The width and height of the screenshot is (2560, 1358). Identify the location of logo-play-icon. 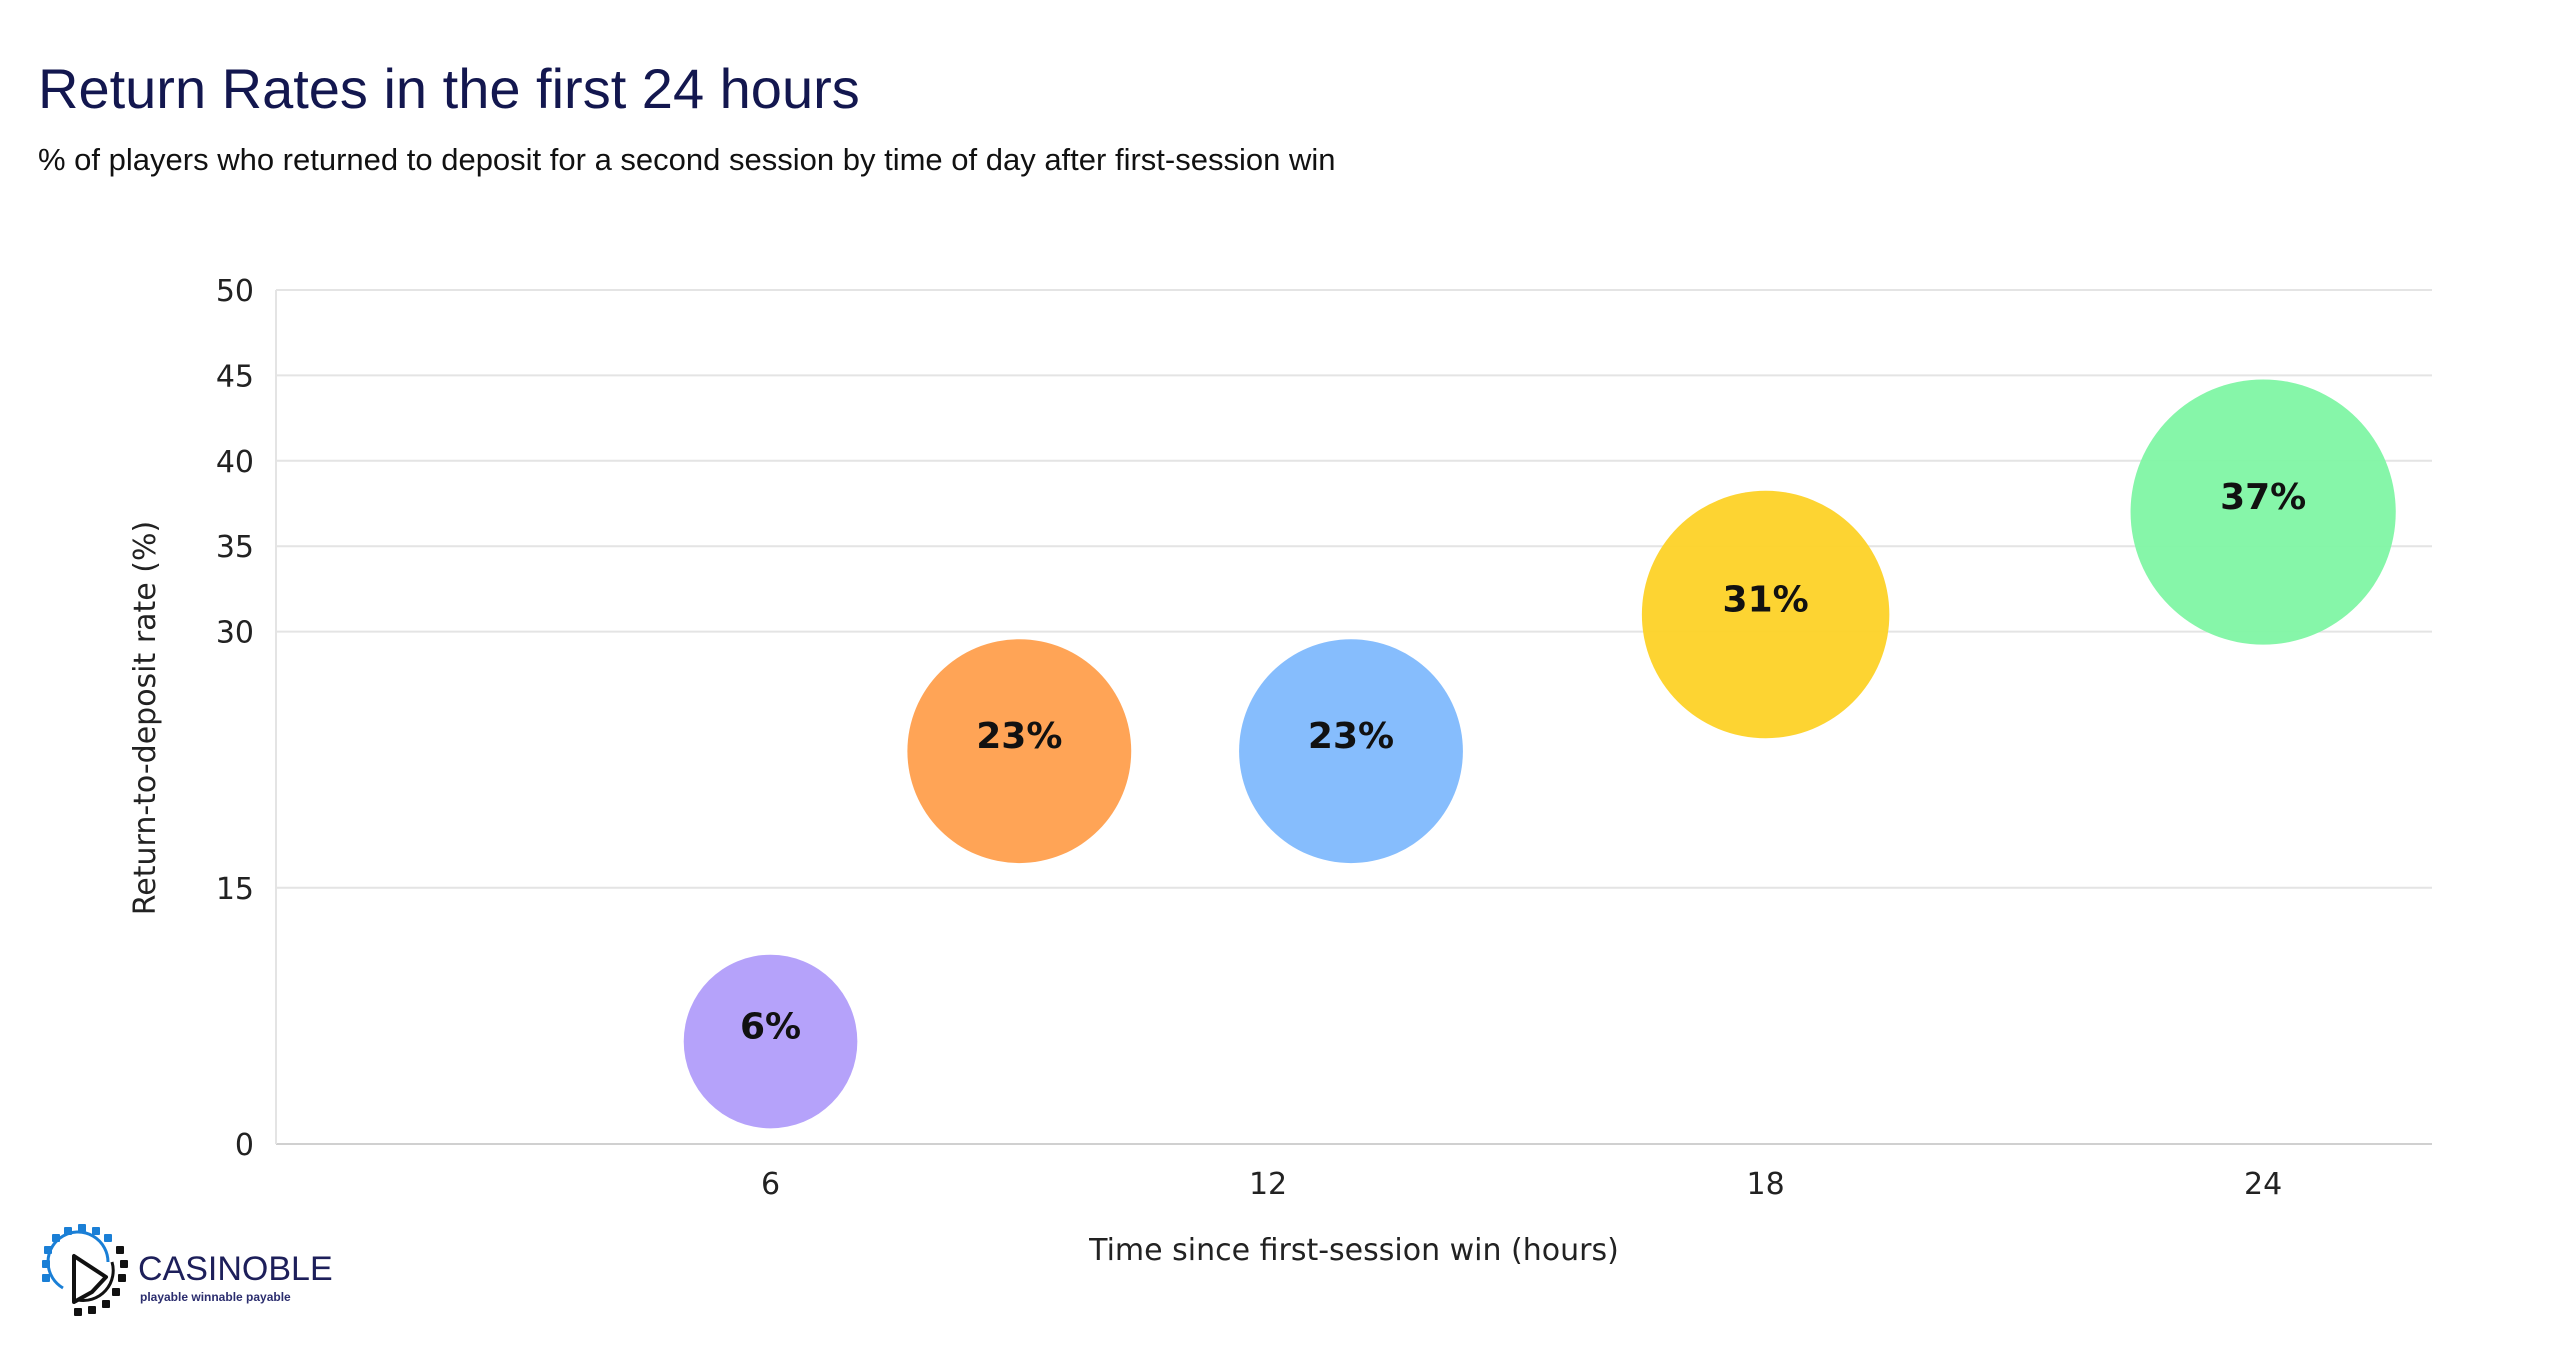
(85, 1270).